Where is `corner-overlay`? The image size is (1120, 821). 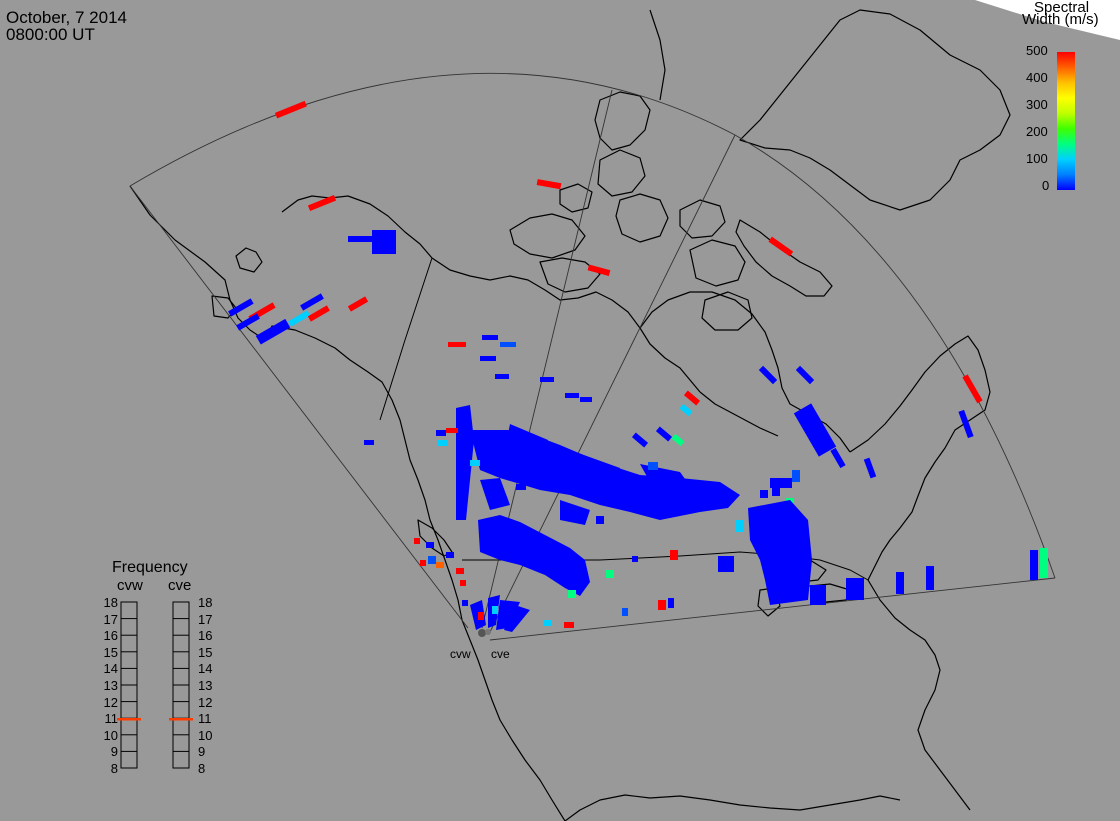
corner-overlay is located at coordinates (1047, 20).